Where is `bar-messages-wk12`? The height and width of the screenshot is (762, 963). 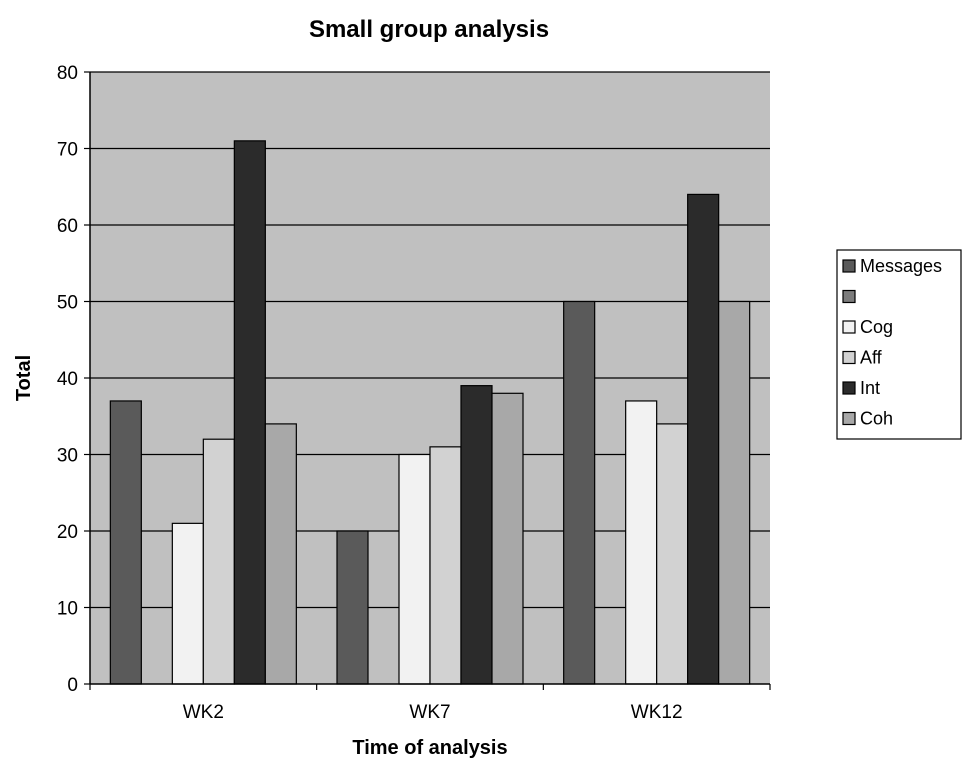
bar-messages-wk12 is located at coordinates (579, 492).